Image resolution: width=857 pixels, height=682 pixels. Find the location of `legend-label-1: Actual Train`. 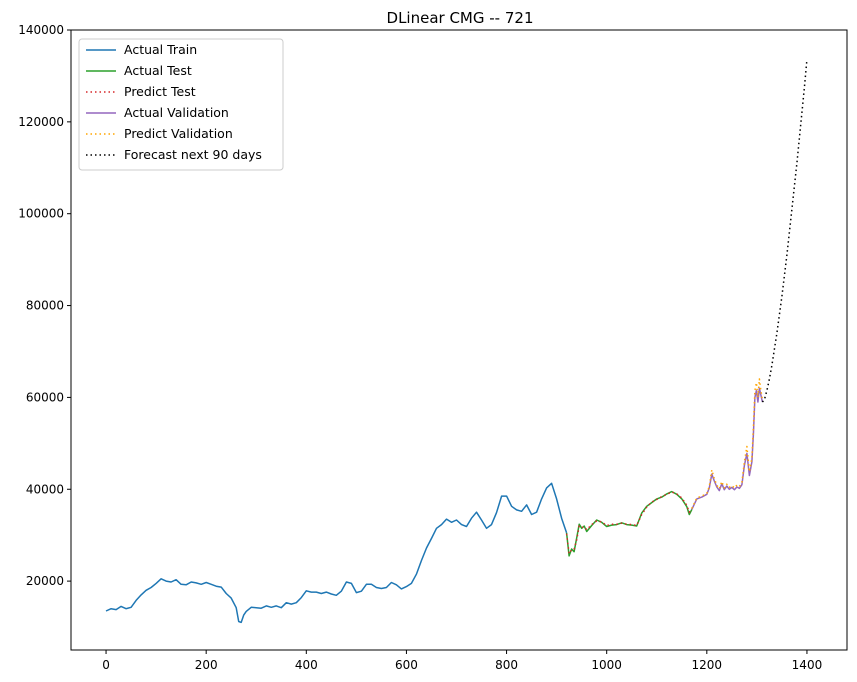

legend-label-1: Actual Train is located at coordinates (160, 49).